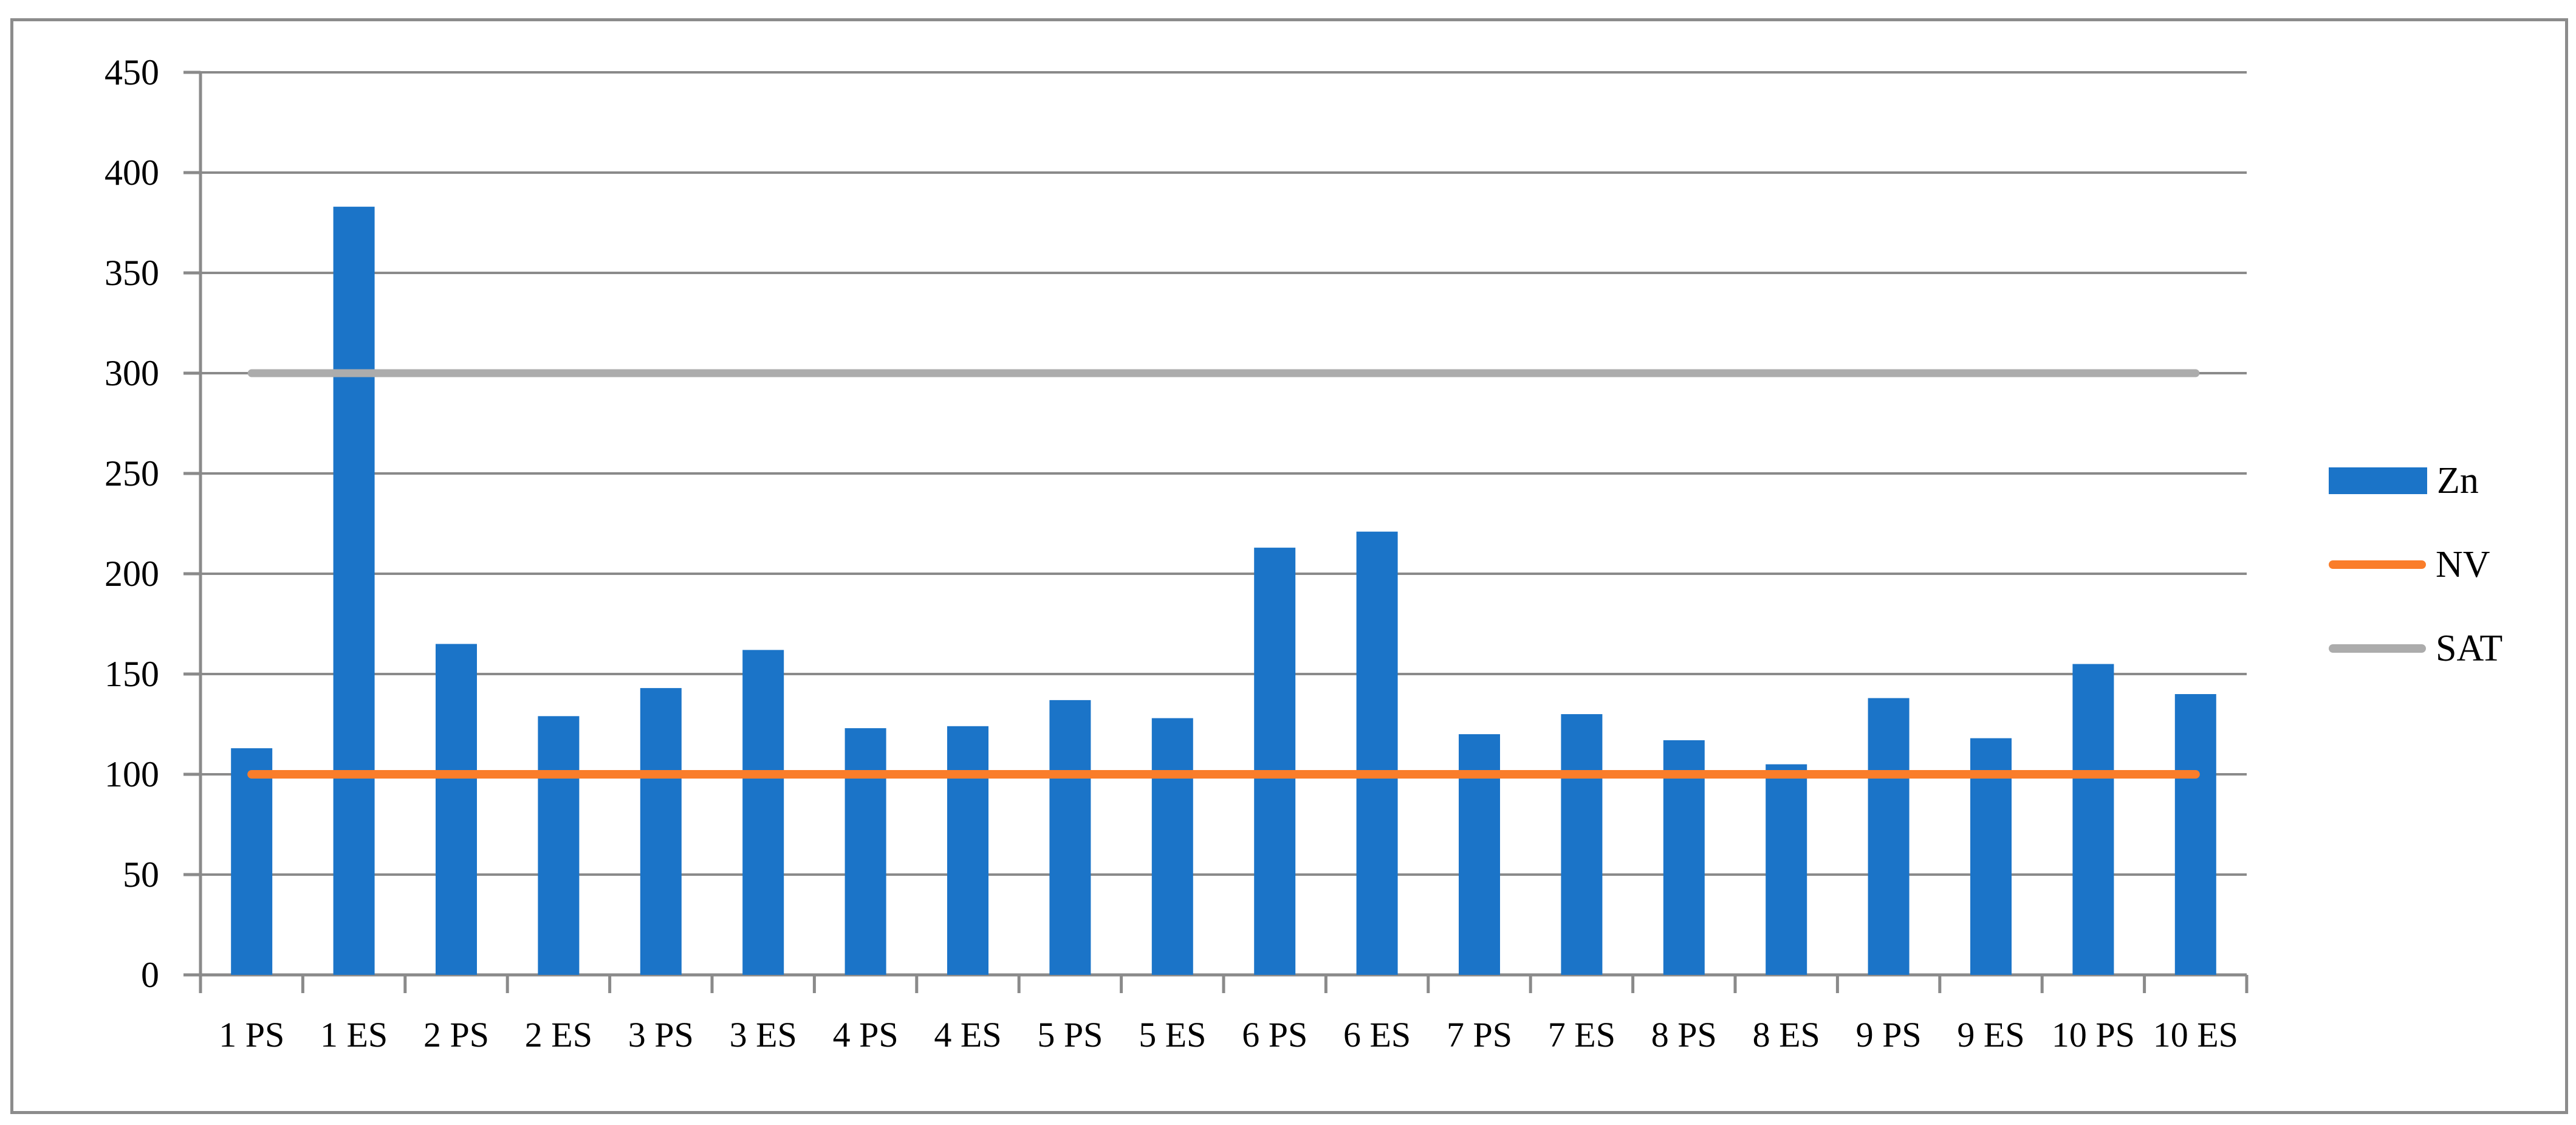 This screenshot has height=1125, width=2576. I want to click on x-axis-label-5-es: 5 ES, so click(1172, 1034).